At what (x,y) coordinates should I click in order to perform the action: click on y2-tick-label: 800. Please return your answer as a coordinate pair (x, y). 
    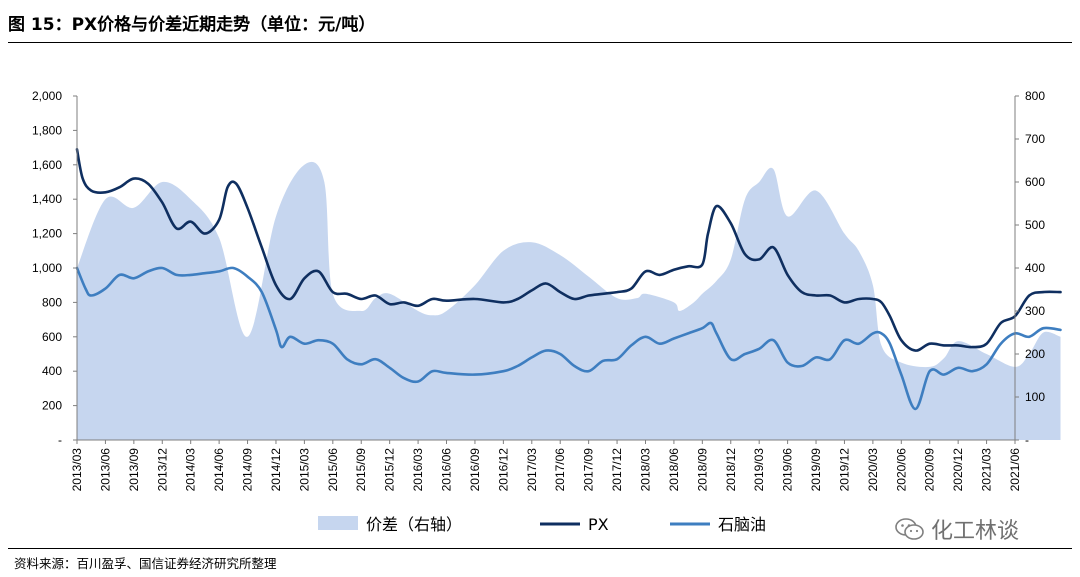
    Looking at the image, I should click on (1035, 96).